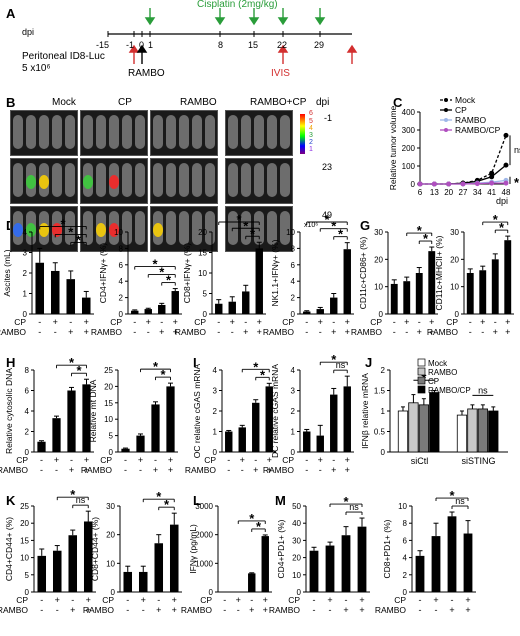  I want to click on y-tick-label: 1.5, so click(380, 391).